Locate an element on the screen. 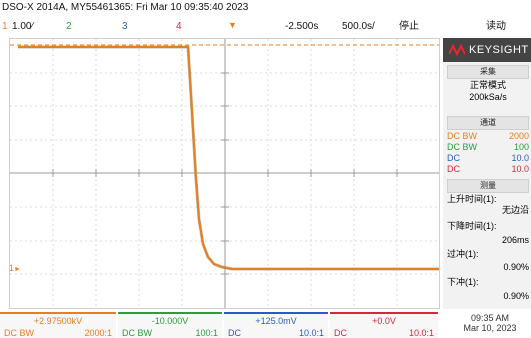  ch3-settings: +125.0mV DC 10.0:1 is located at coordinates (276, 325).